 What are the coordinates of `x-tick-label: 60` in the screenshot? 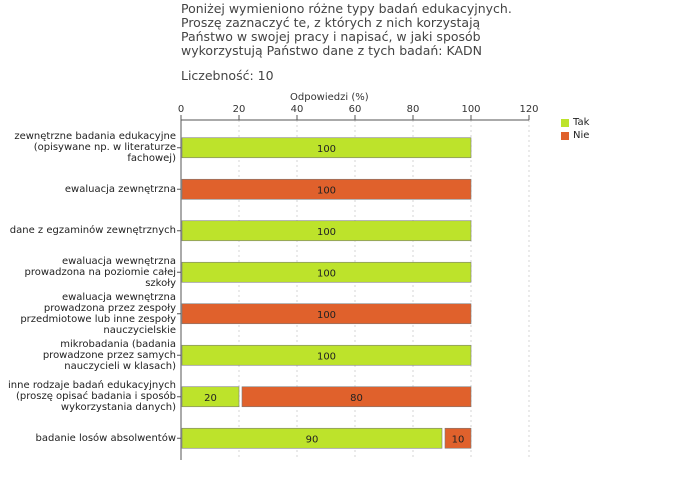 It's located at (355, 109).